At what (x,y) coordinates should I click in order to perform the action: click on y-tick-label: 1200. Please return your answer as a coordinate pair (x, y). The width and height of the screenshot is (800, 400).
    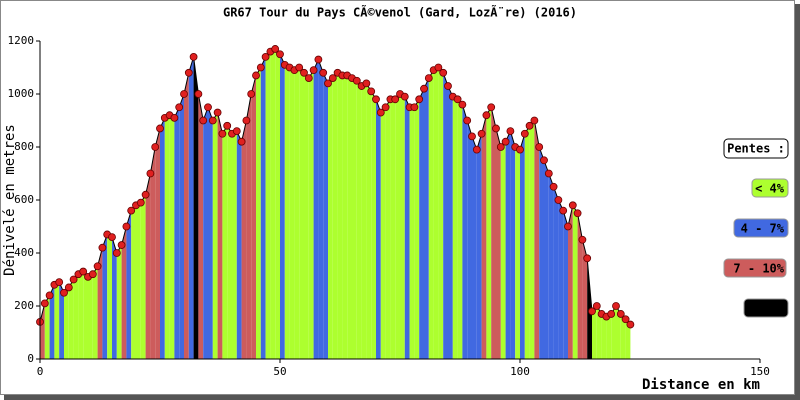
    Looking at the image, I should click on (21, 40).